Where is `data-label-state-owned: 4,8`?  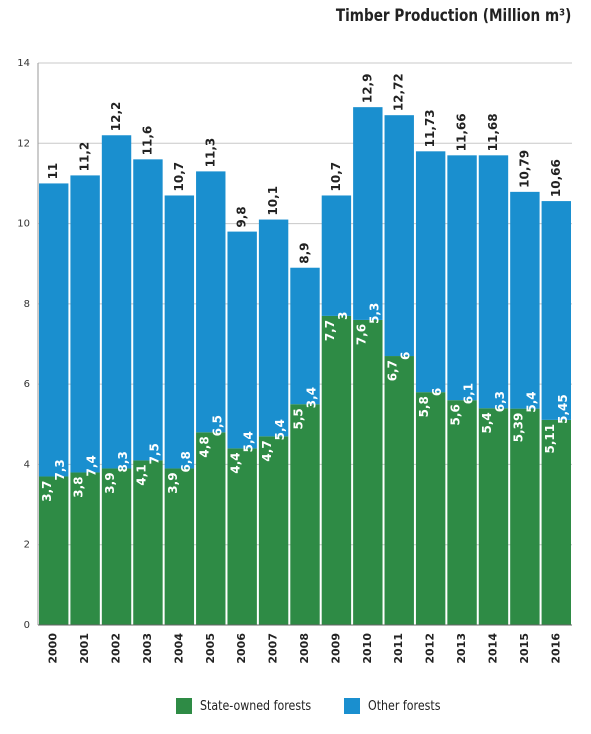
data-label-state-owned: 4,8 is located at coordinates (204, 446).